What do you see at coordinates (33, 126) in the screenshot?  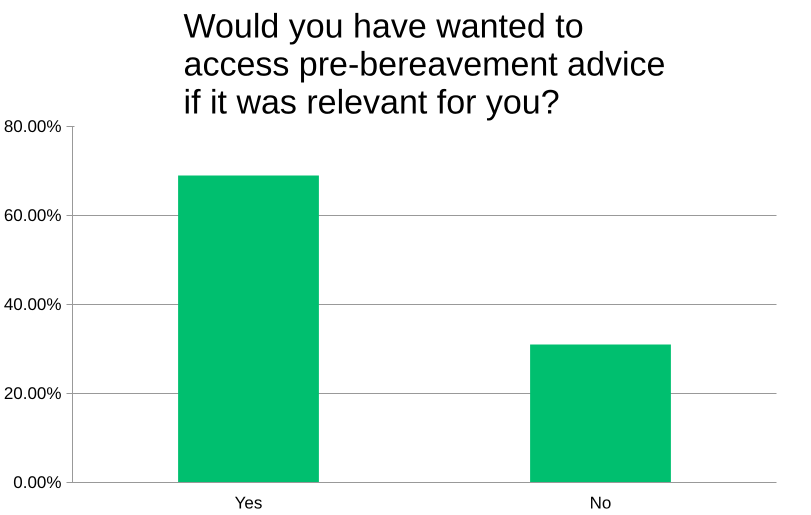 I see `y-tick-label: 80.00%` at bounding box center [33, 126].